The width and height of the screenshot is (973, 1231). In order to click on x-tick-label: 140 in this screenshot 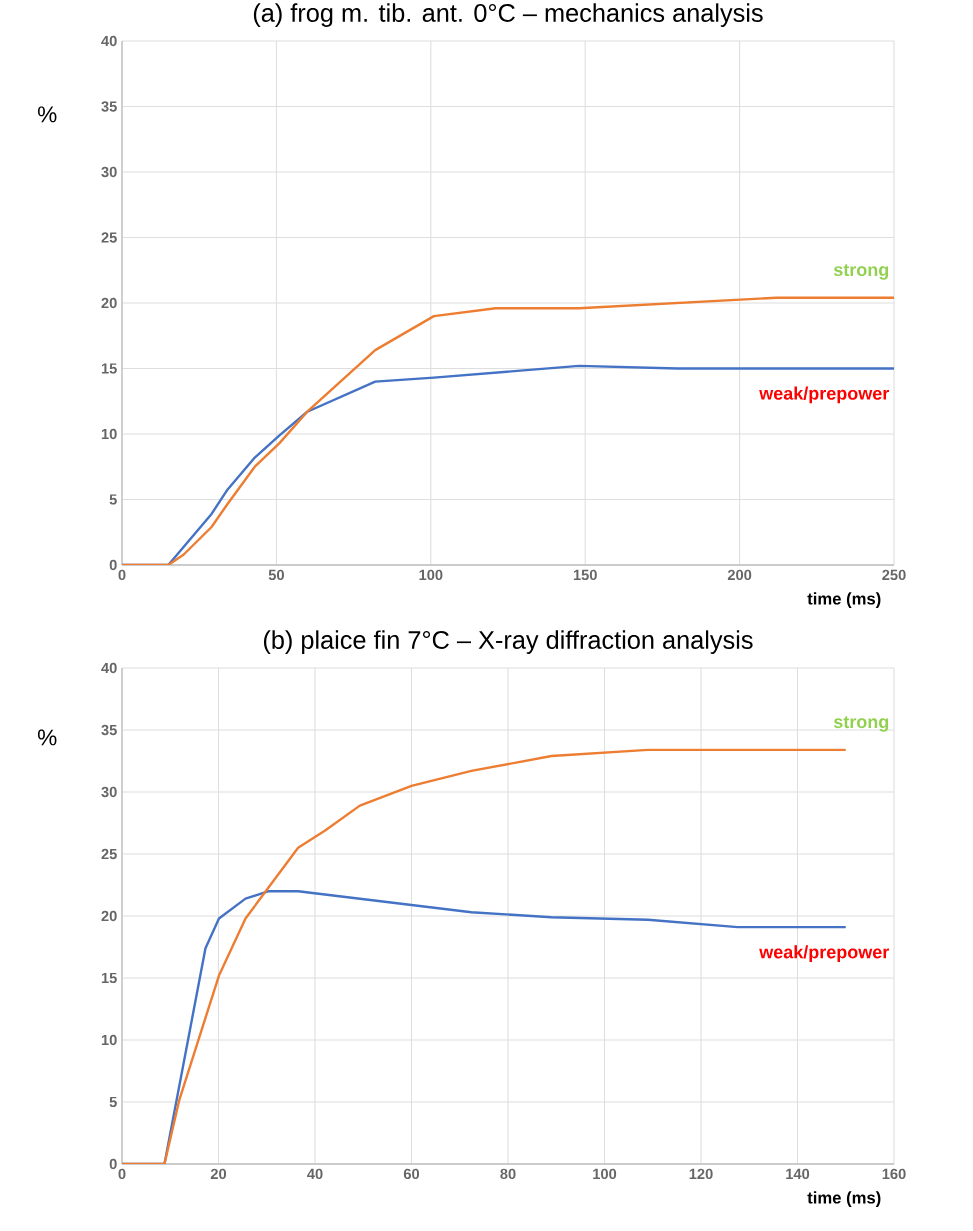, I will do `click(798, 1174)`.